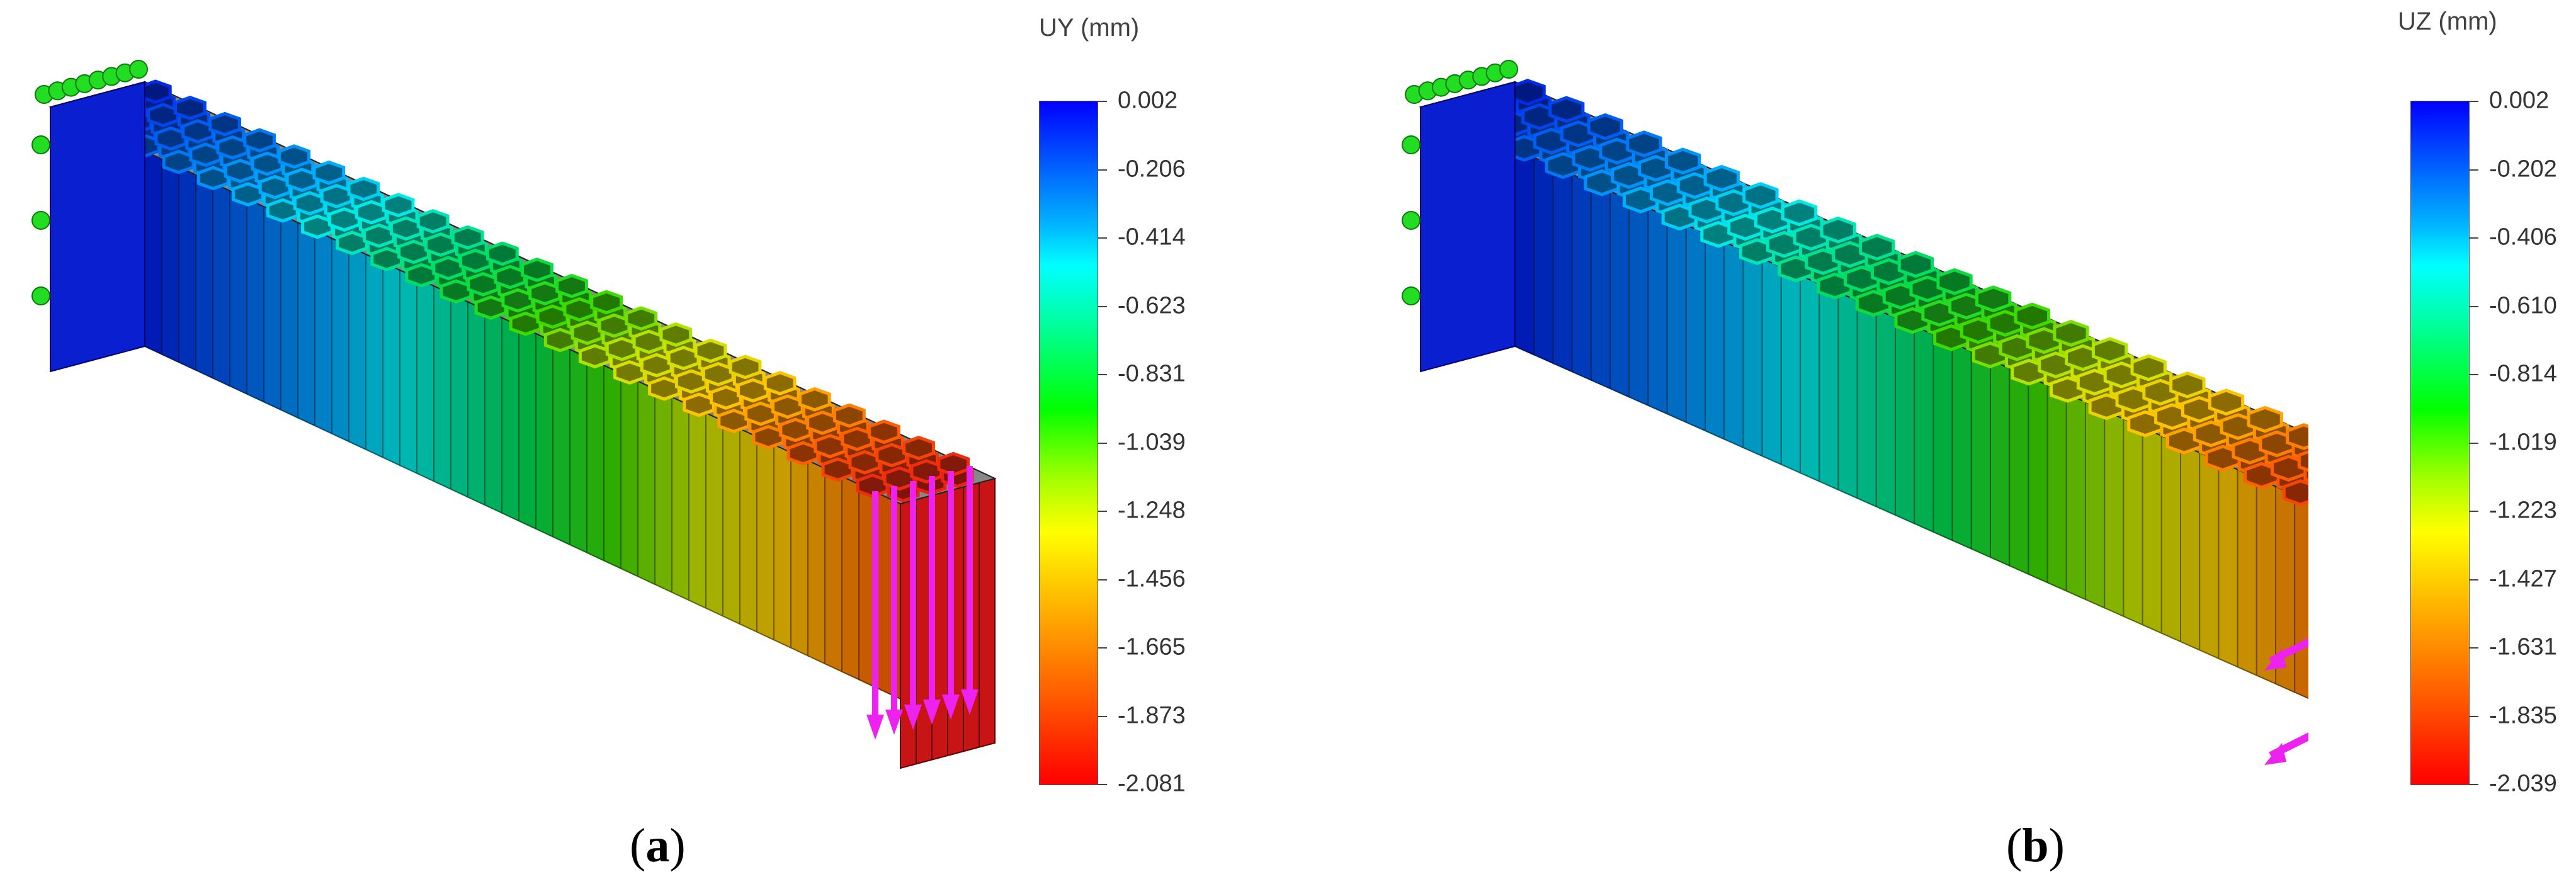 The height and width of the screenshot is (884, 2576). I want to click on load-arrow, so click(2288, 651).